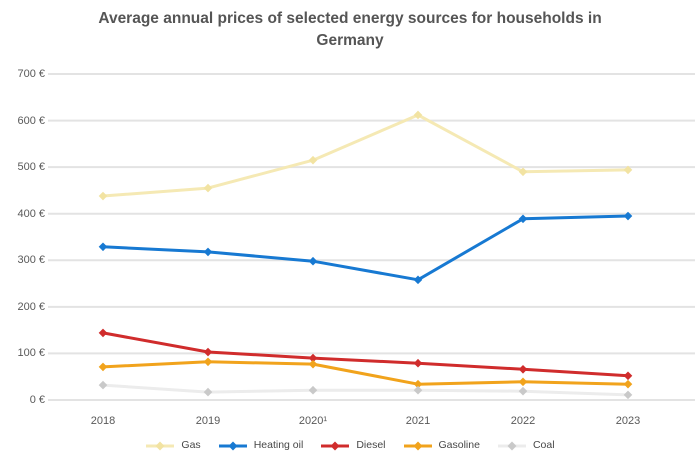 This screenshot has height=467, width=700. Describe the element at coordinates (628, 421) in the screenshot. I see `x-tick-label: 2023` at that location.